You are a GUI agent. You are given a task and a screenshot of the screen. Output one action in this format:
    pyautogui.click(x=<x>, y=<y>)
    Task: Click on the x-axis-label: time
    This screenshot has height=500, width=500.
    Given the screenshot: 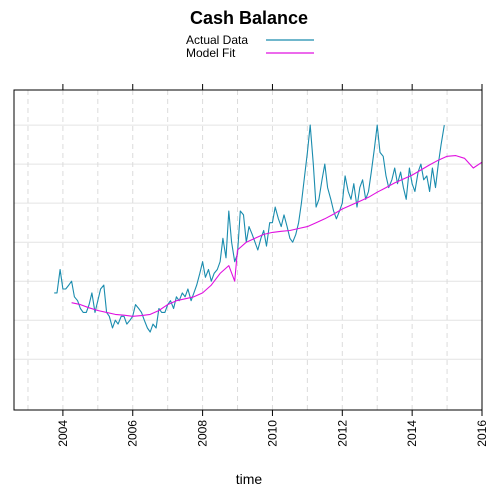 What is the action you would take?
    pyautogui.click(x=249, y=479)
    